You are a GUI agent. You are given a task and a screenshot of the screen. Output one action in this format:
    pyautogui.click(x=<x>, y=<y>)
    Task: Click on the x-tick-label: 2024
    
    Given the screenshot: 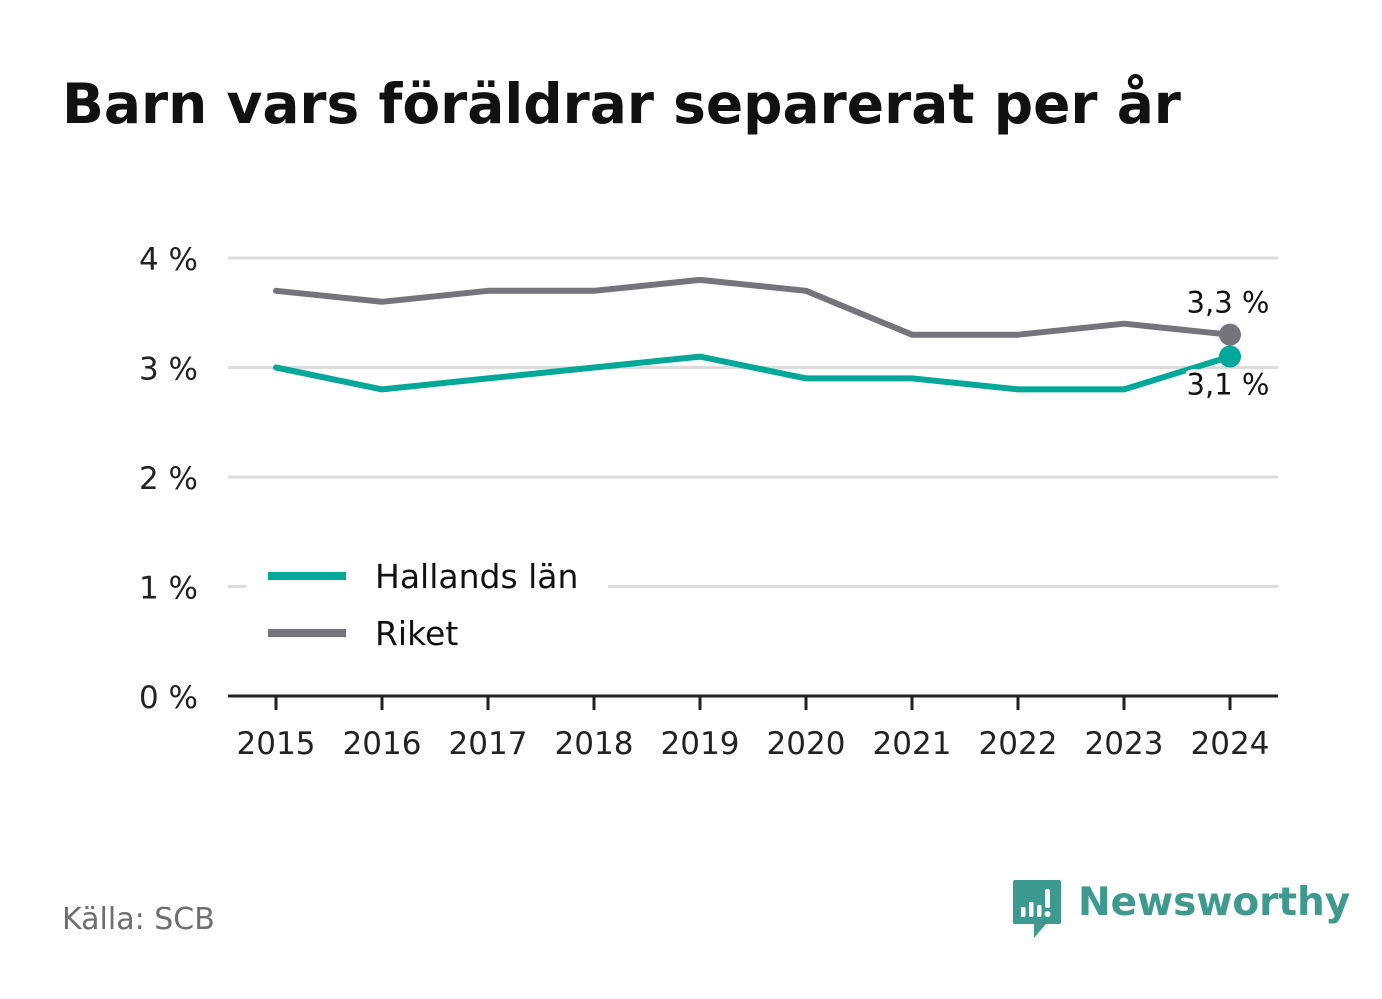 What is the action you would take?
    pyautogui.click(x=1230, y=744)
    